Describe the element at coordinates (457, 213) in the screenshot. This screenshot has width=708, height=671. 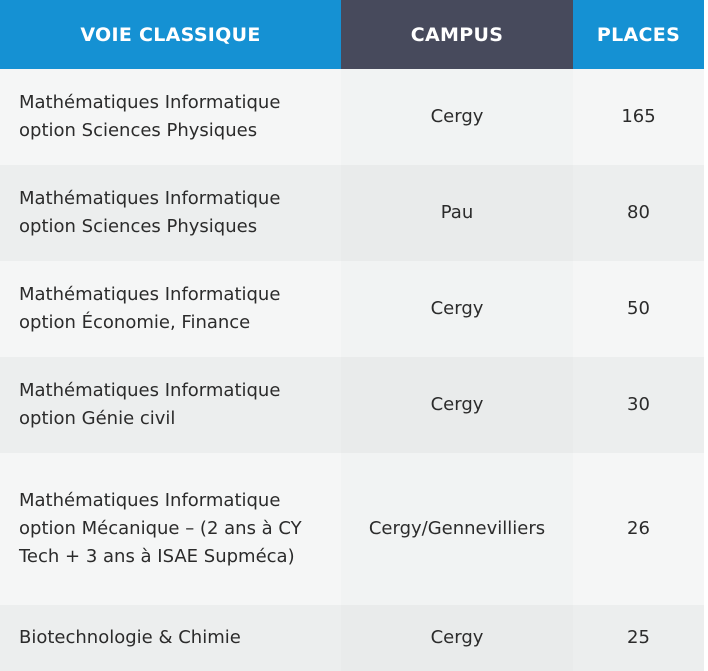
I see `campus-cell: Pau` at that location.